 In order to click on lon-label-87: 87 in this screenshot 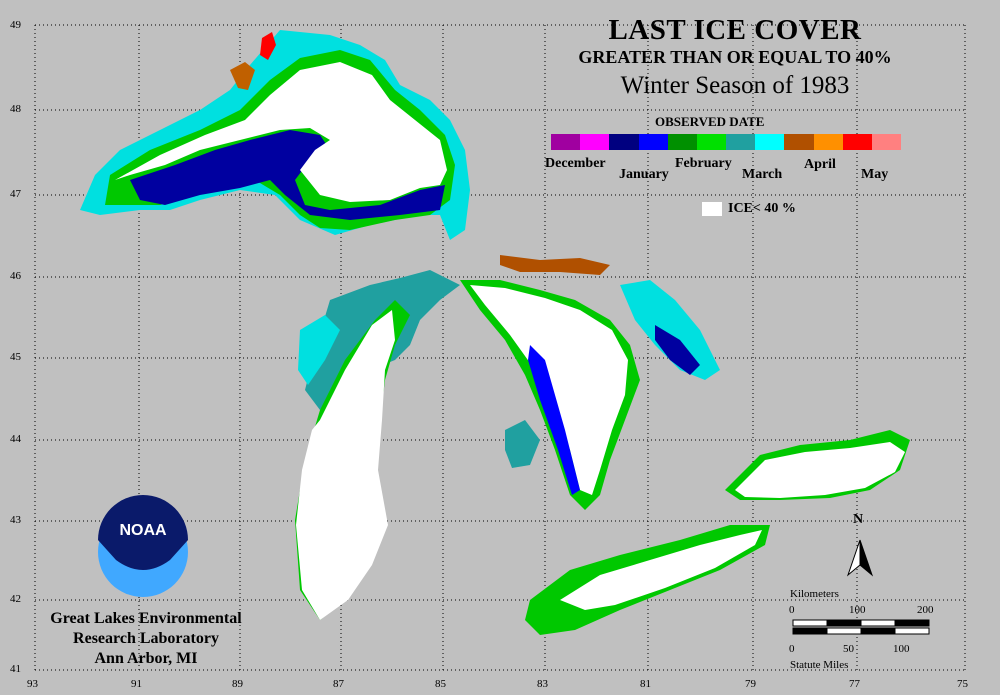, I will do `click(338, 684)`.